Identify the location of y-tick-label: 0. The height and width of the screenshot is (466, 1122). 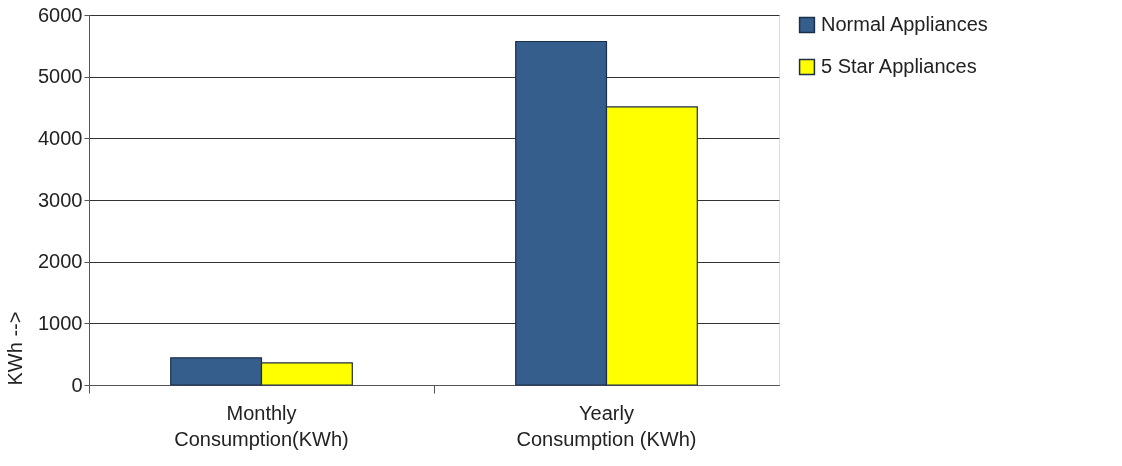
(77, 384).